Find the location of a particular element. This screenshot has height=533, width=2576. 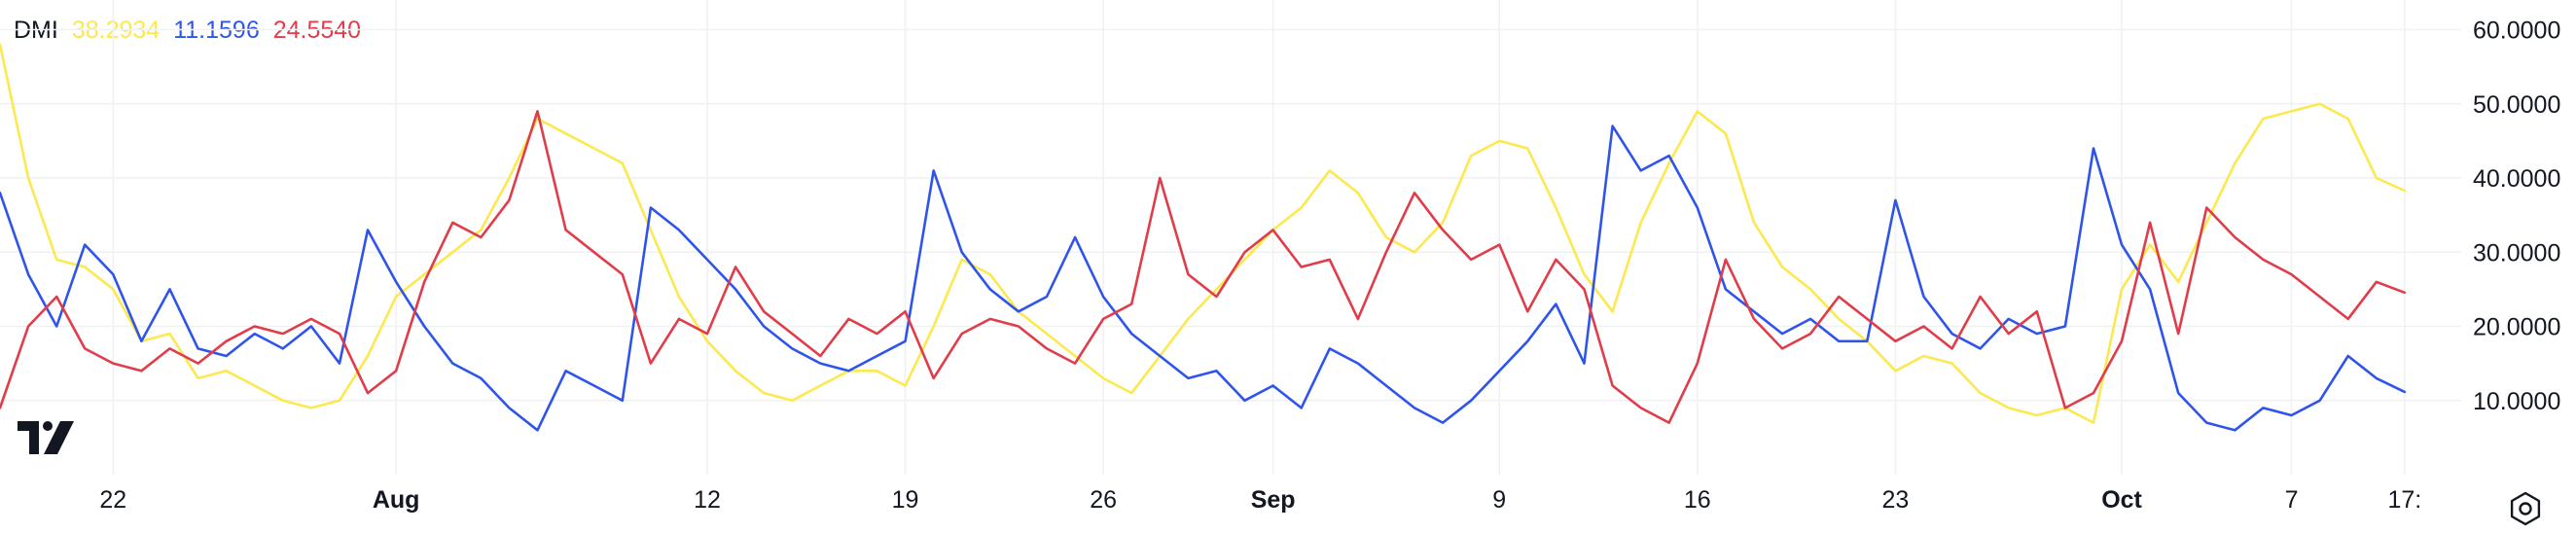

y-tick-label: 50.0000 is located at coordinates (2516, 105).